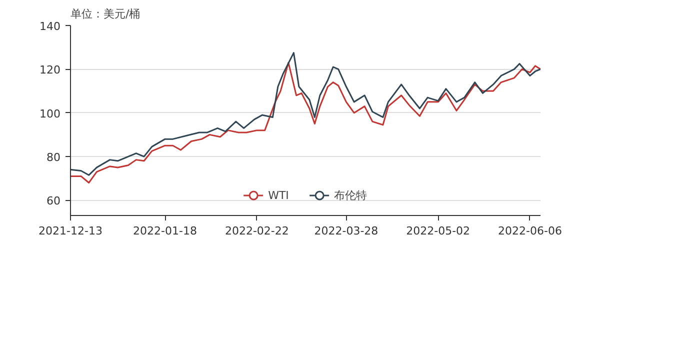 The width and height of the screenshot is (699, 350). I want to click on x-tick-label: 2022-05-02, so click(438, 231).